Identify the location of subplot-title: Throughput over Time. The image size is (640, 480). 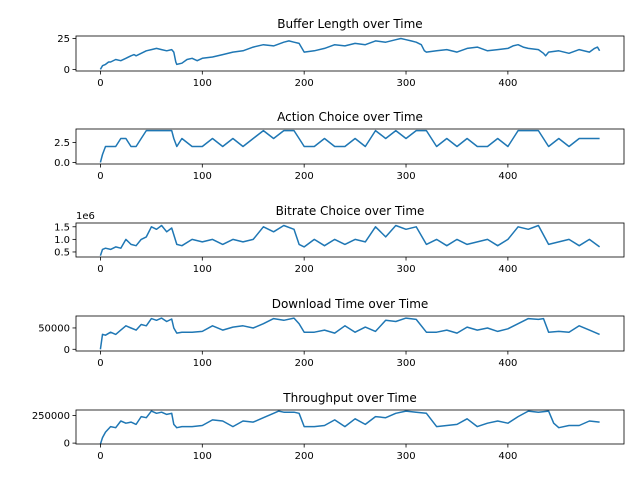
(349, 398).